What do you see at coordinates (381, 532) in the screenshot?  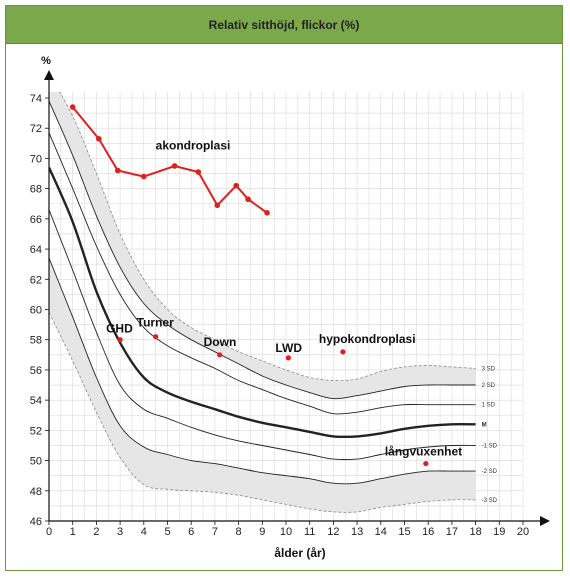 I see `x-tick-label: 14` at bounding box center [381, 532].